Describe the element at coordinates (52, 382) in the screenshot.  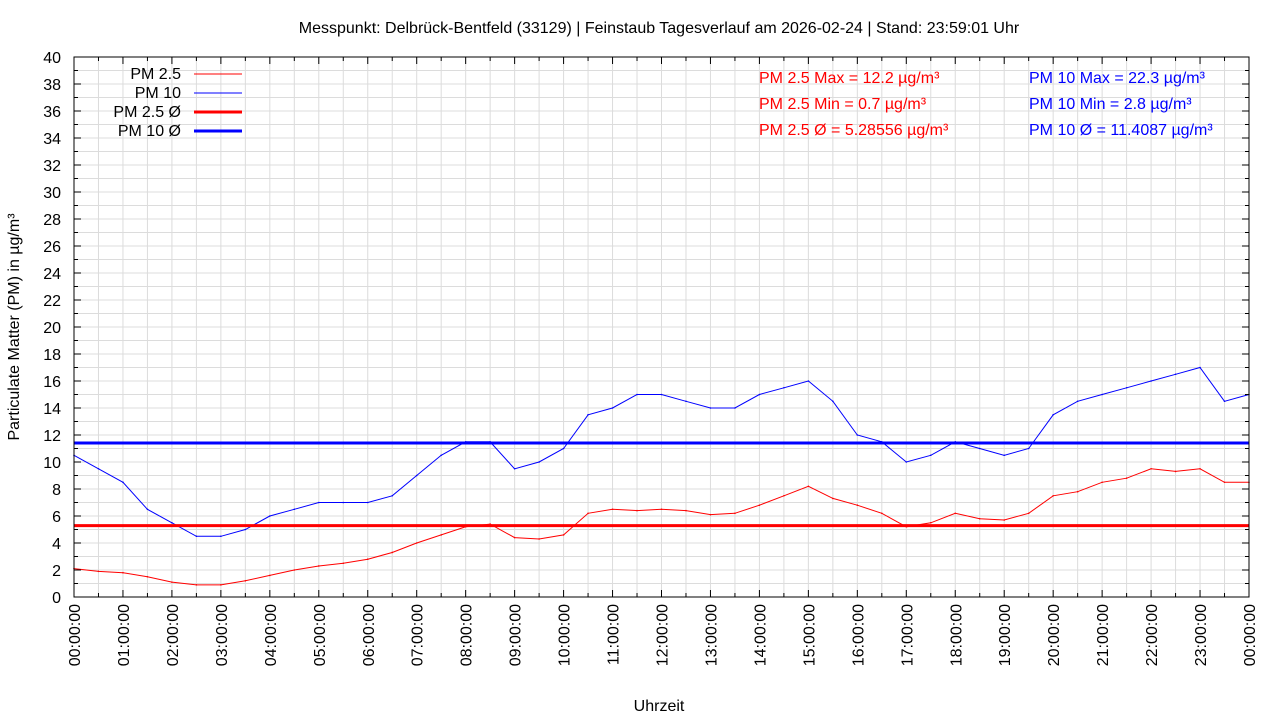
I see `y-tick-label: 16` at that location.